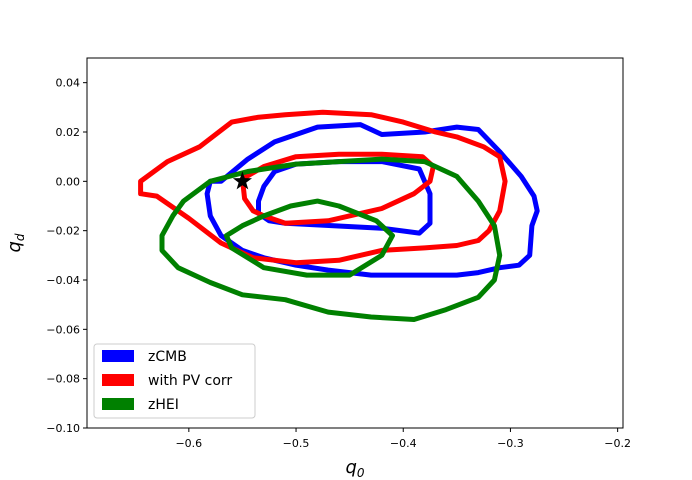 The image size is (692, 480). What do you see at coordinates (188, 443) in the screenshot?
I see `x-tick-label: −0.6` at bounding box center [188, 443].